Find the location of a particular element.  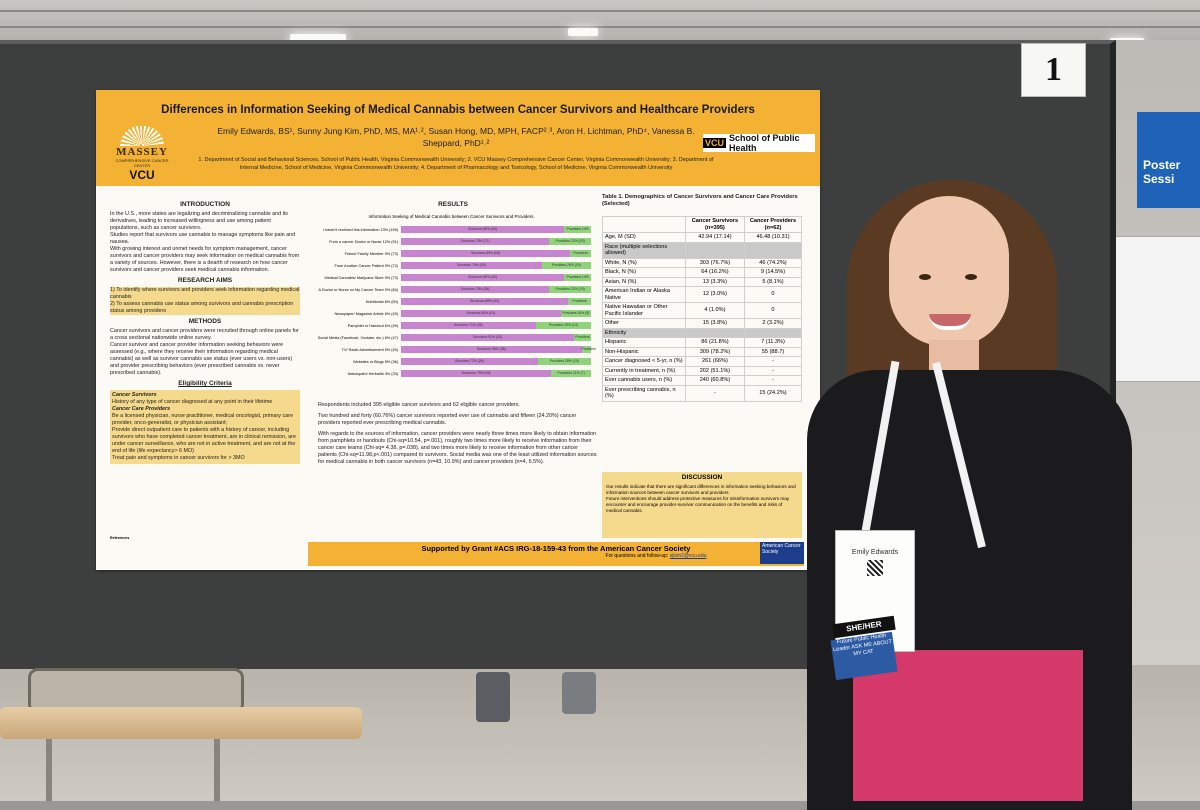

table-cell is located at coordinates (773, 250).